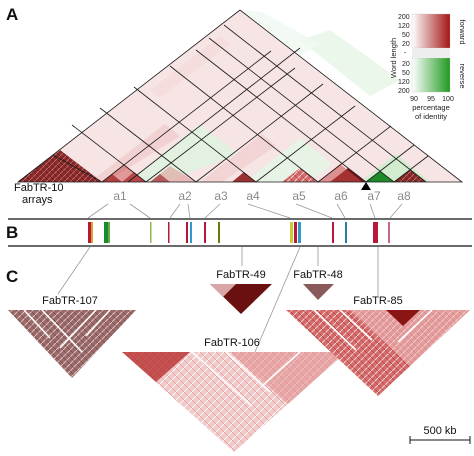  What do you see at coordinates (405, 53) in the screenshot?
I see `mid-tick: -` at bounding box center [405, 53].